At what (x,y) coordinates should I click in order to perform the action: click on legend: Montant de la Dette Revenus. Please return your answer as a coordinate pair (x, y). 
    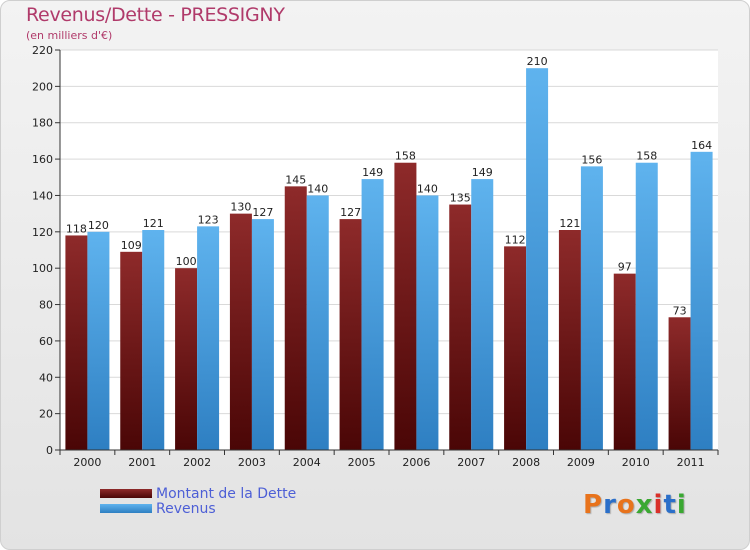
    Looking at the image, I should click on (198, 501).